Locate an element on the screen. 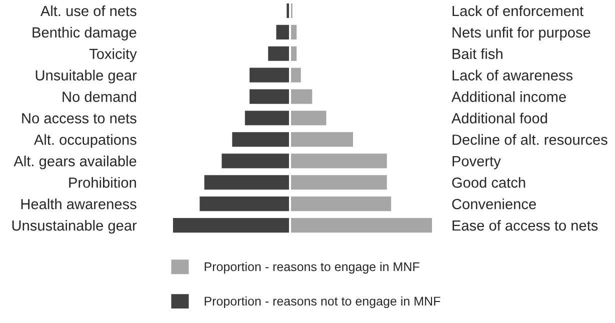 The width and height of the screenshot is (615, 323). y-tick-label: Unsuitable gear is located at coordinates (86, 77).